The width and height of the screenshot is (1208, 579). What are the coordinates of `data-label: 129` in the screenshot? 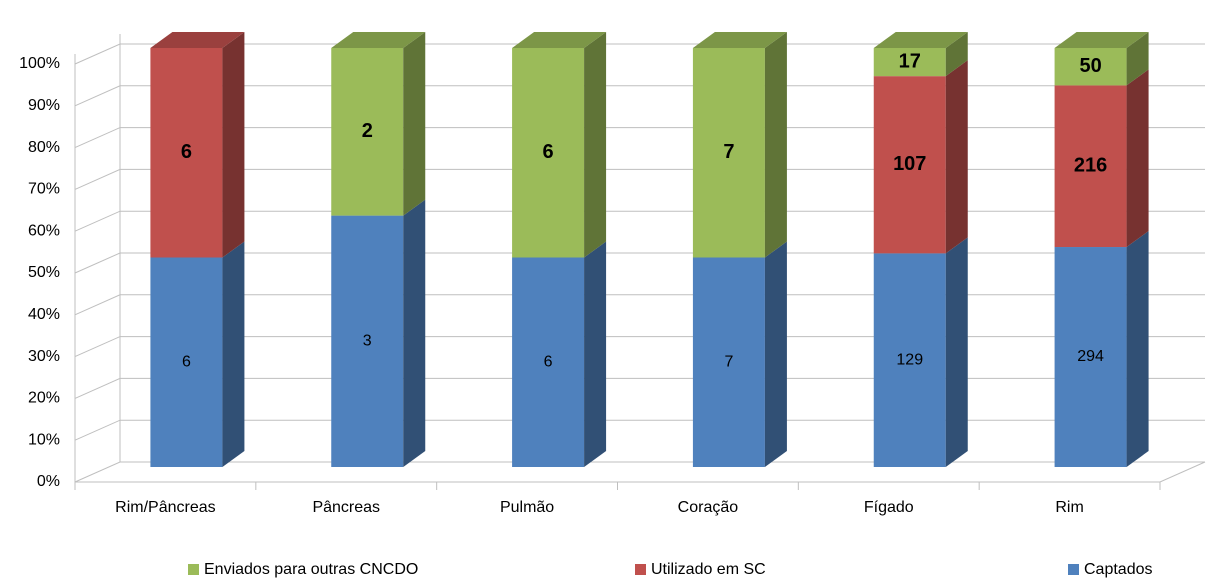 It's located at (909, 359).